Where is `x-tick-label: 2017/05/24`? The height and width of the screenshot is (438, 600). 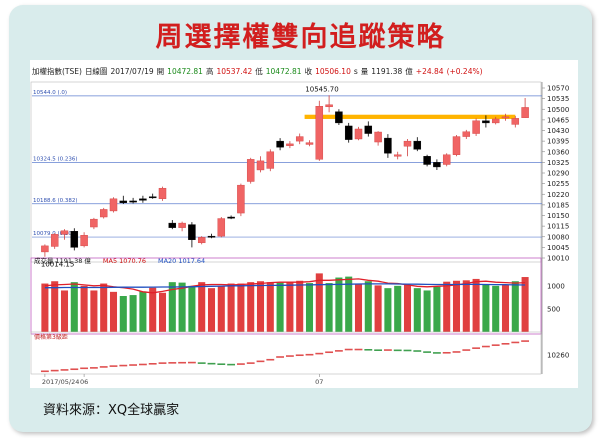 x-tick-label: 2017/05/24 is located at coordinates (60, 382).